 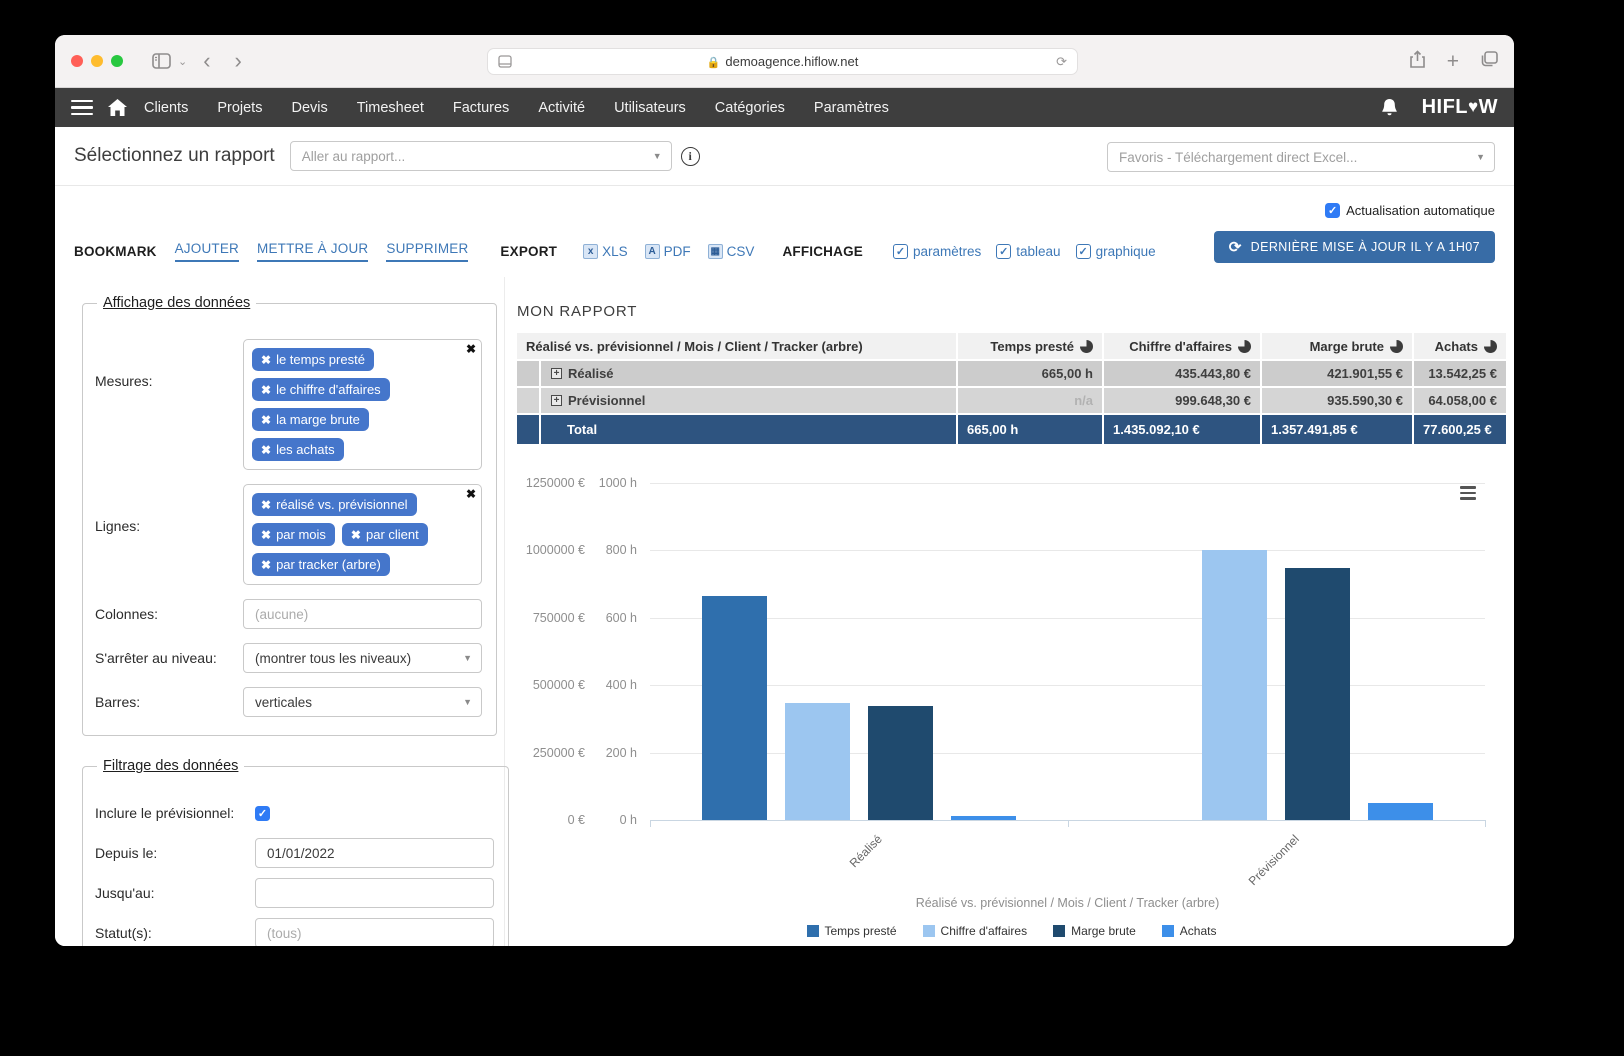 What do you see at coordinates (1336, 347) in the screenshot?
I see `table-column-header: Marge brute` at bounding box center [1336, 347].